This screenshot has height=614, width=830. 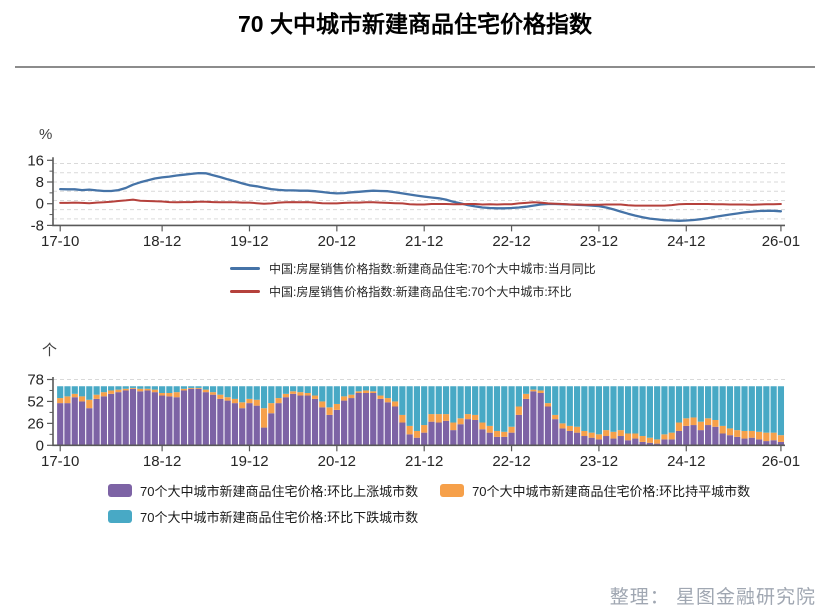 What do you see at coordinates (35, 379) in the screenshot?
I see `svg-text: 78` at bounding box center [35, 379].